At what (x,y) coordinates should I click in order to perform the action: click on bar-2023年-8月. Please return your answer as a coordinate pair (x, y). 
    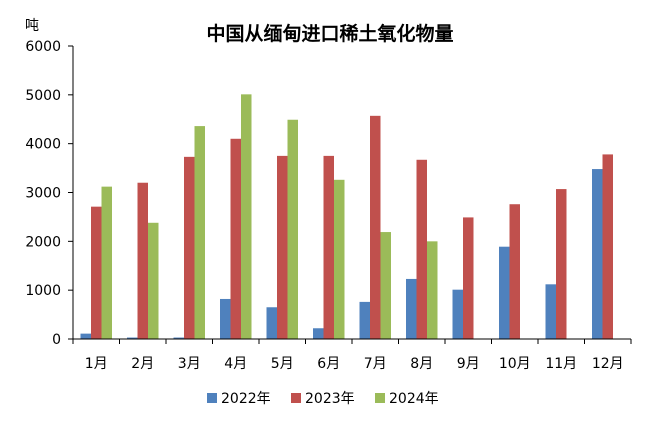
    Looking at the image, I should click on (421, 249).